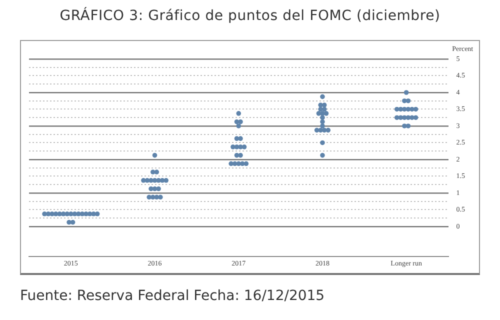 The image size is (500, 320). Describe the element at coordinates (250, 16) in the screenshot. I see `chart-title: GRÁFICO 3: Gráfico de puntos del FOMC (diciembre)` at that location.